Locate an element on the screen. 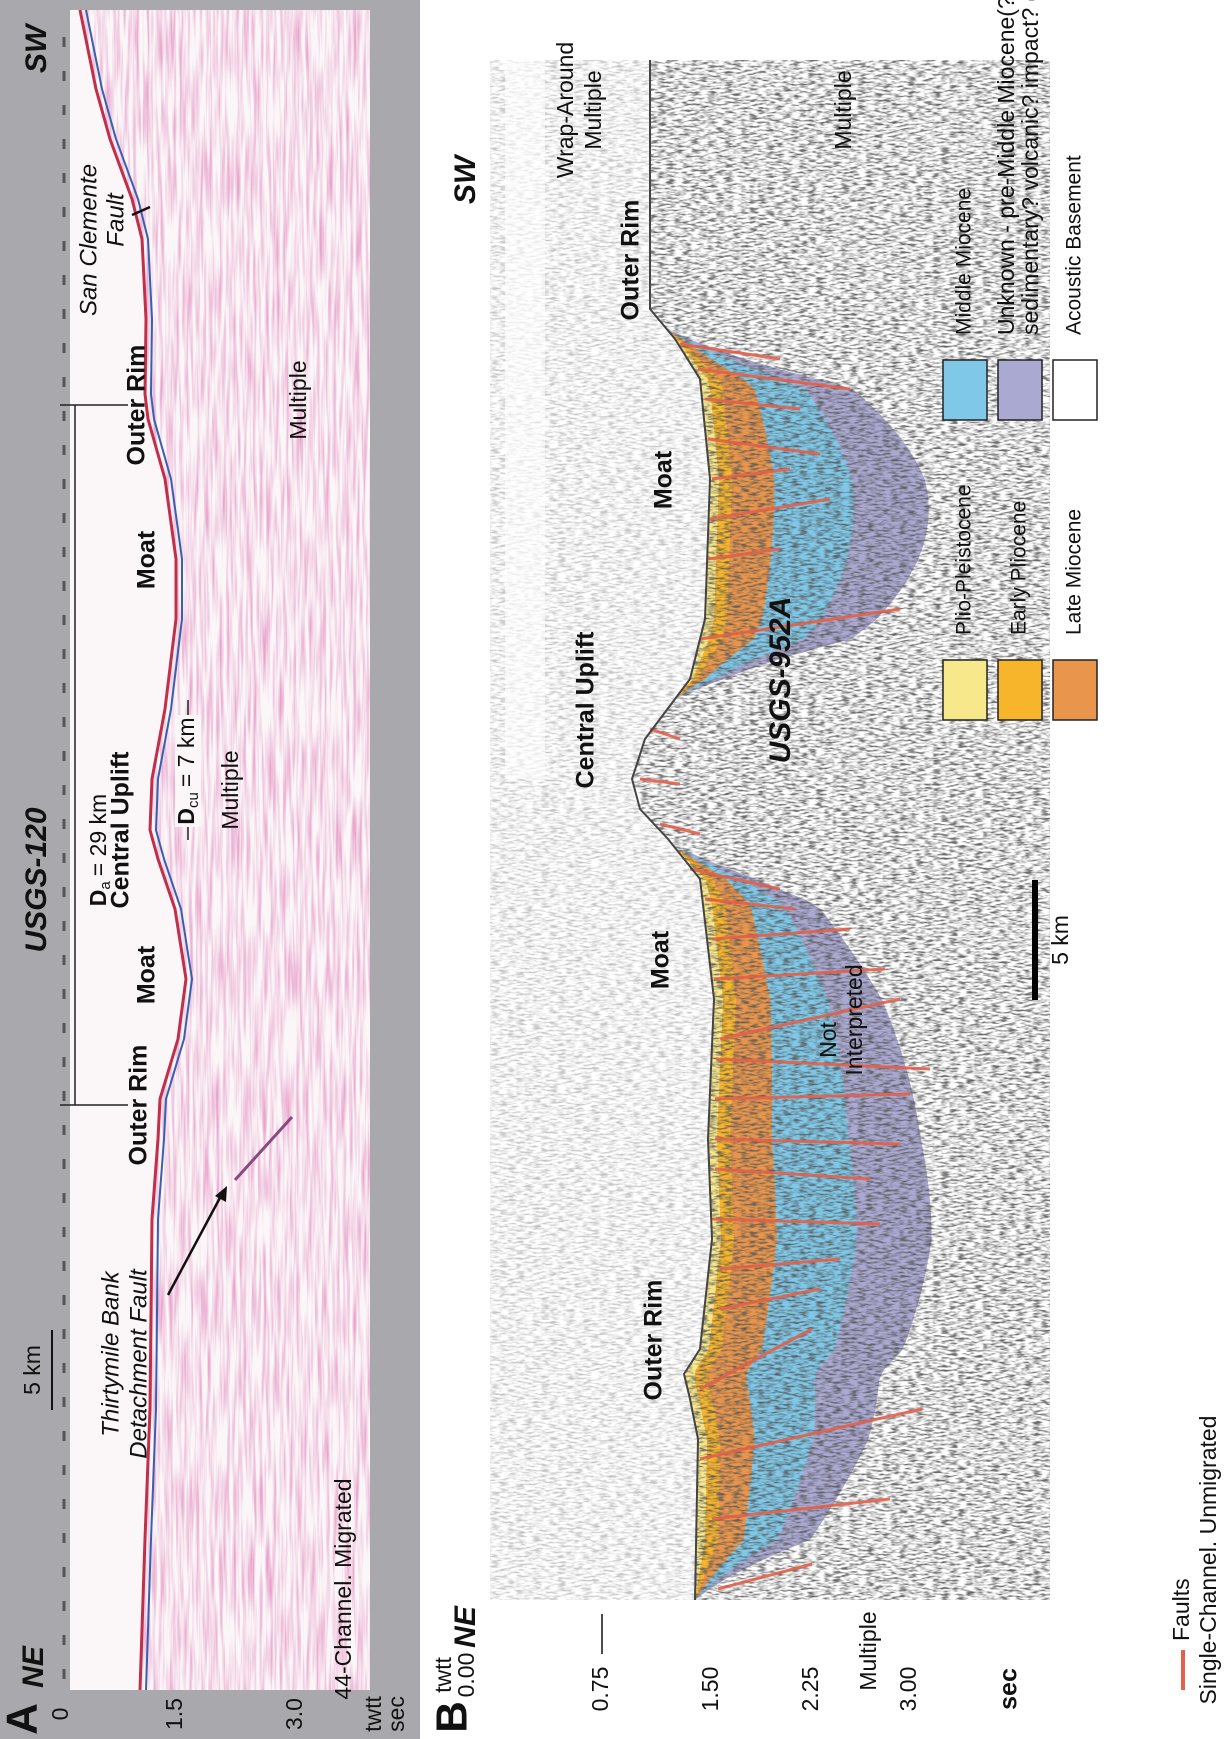  faults-legend-label: Faults is located at coordinates (1181, 1609).